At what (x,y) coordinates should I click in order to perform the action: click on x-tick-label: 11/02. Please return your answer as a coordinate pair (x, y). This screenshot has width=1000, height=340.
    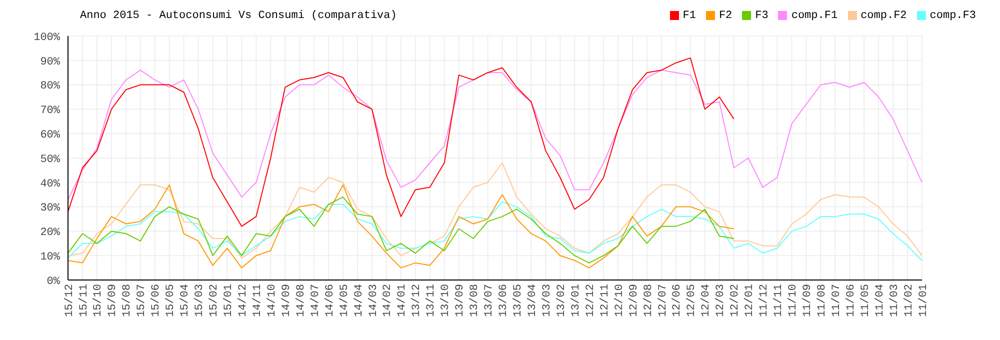
    Looking at the image, I should click on (909, 301).